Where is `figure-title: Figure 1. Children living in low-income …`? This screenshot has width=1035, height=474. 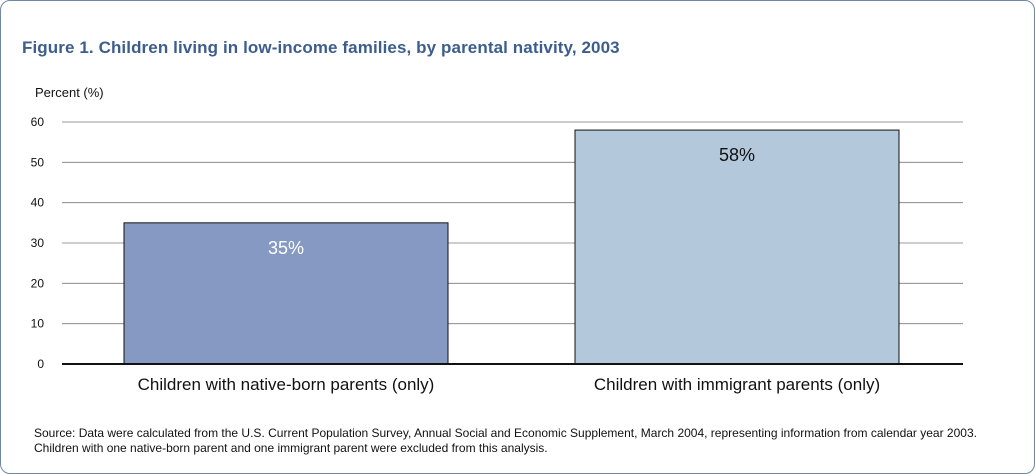
figure-title: Figure 1. Children living in low-income … is located at coordinates (321, 47).